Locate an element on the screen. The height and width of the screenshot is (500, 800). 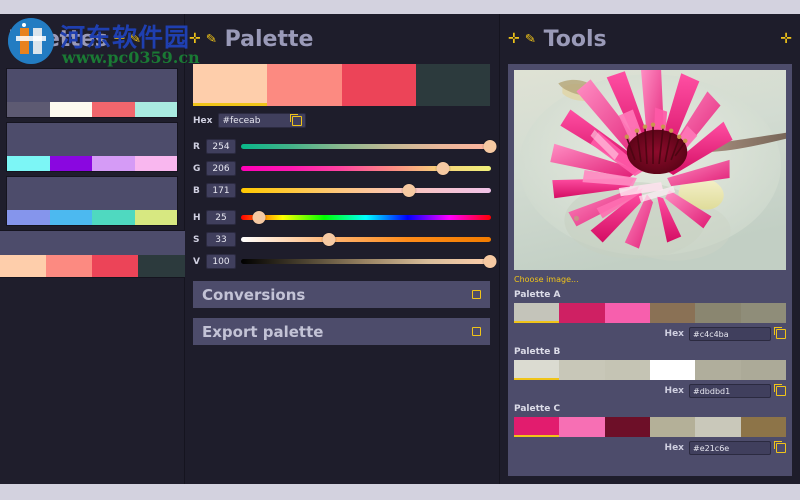
palette-a-hex-label: Hex is located at coordinates (674, 334).